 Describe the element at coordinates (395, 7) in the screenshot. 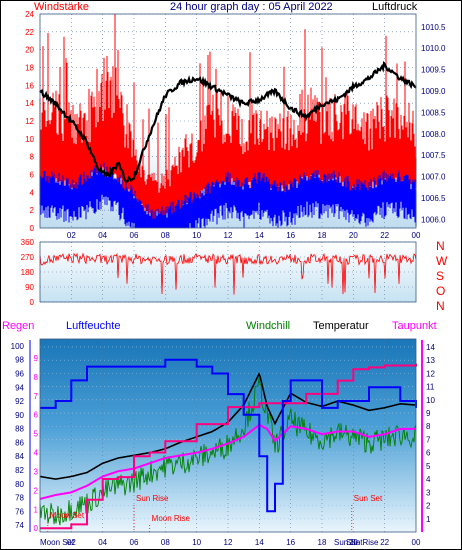

I see `pressure-axis-title: Luftdruck` at that location.